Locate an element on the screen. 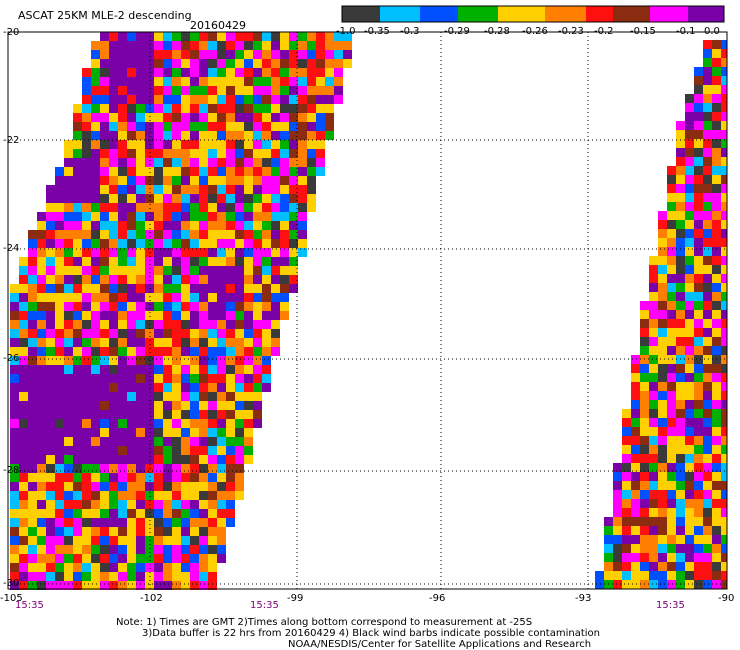  legend-label: 0.0 is located at coordinates (712, 31).